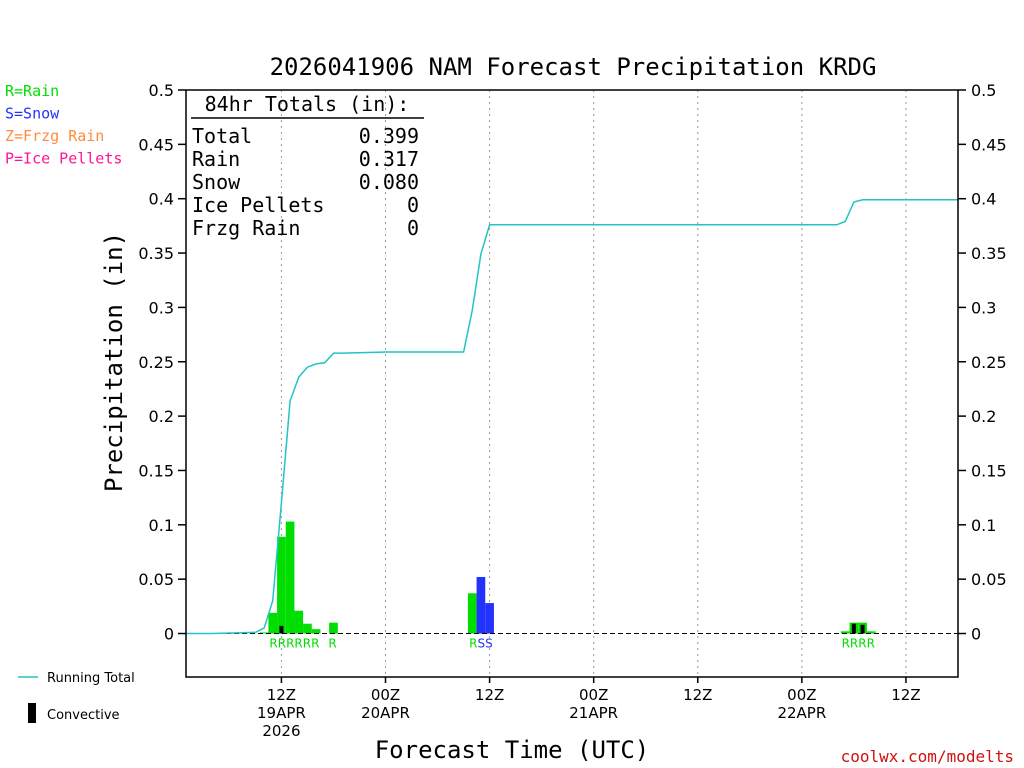 The height and width of the screenshot is (768, 1024). I want to click on x-tick-label: 22APR, so click(801, 713).